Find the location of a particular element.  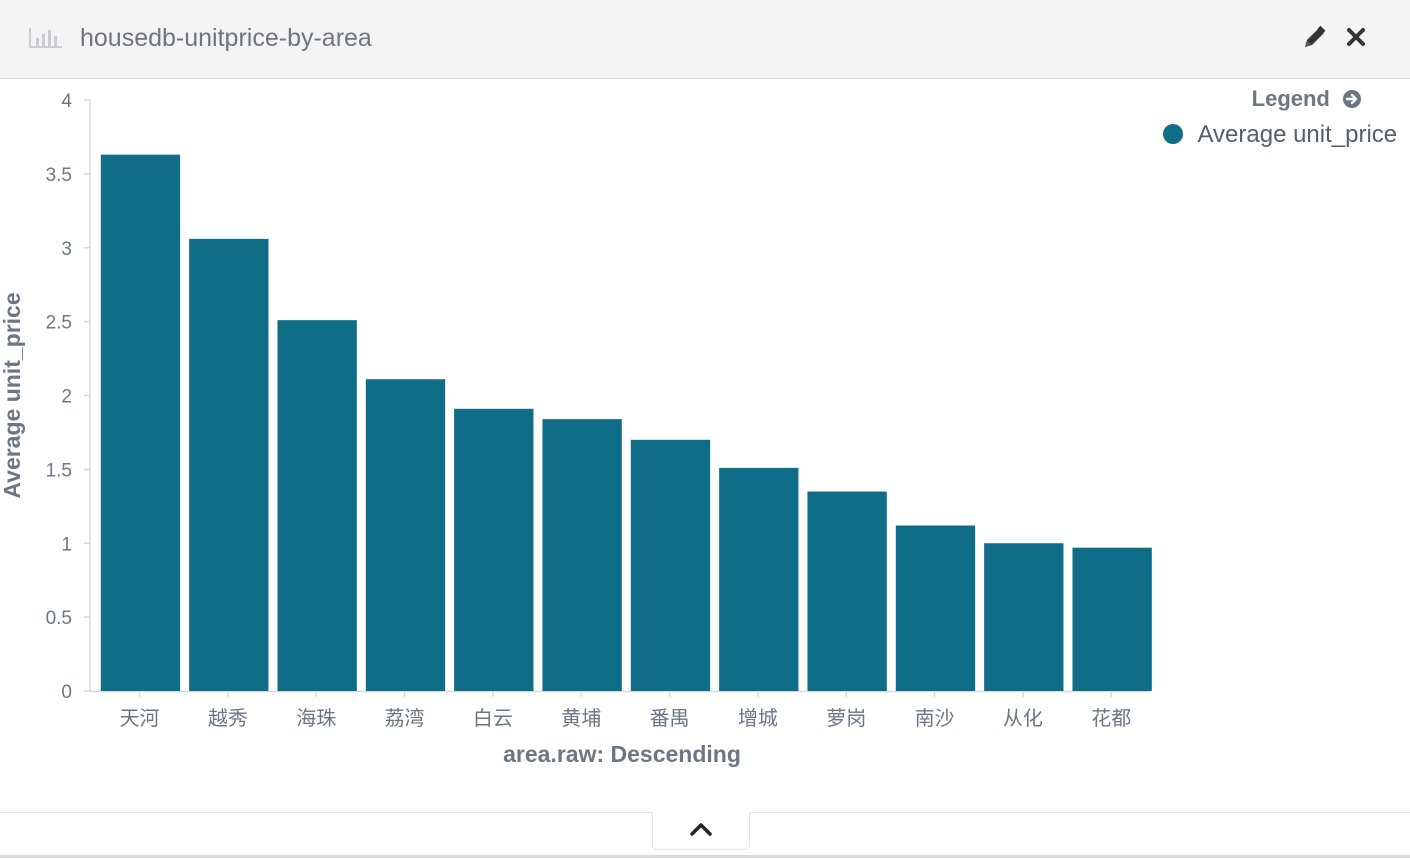

x-tick-label: 增城 is located at coordinates (758, 718).